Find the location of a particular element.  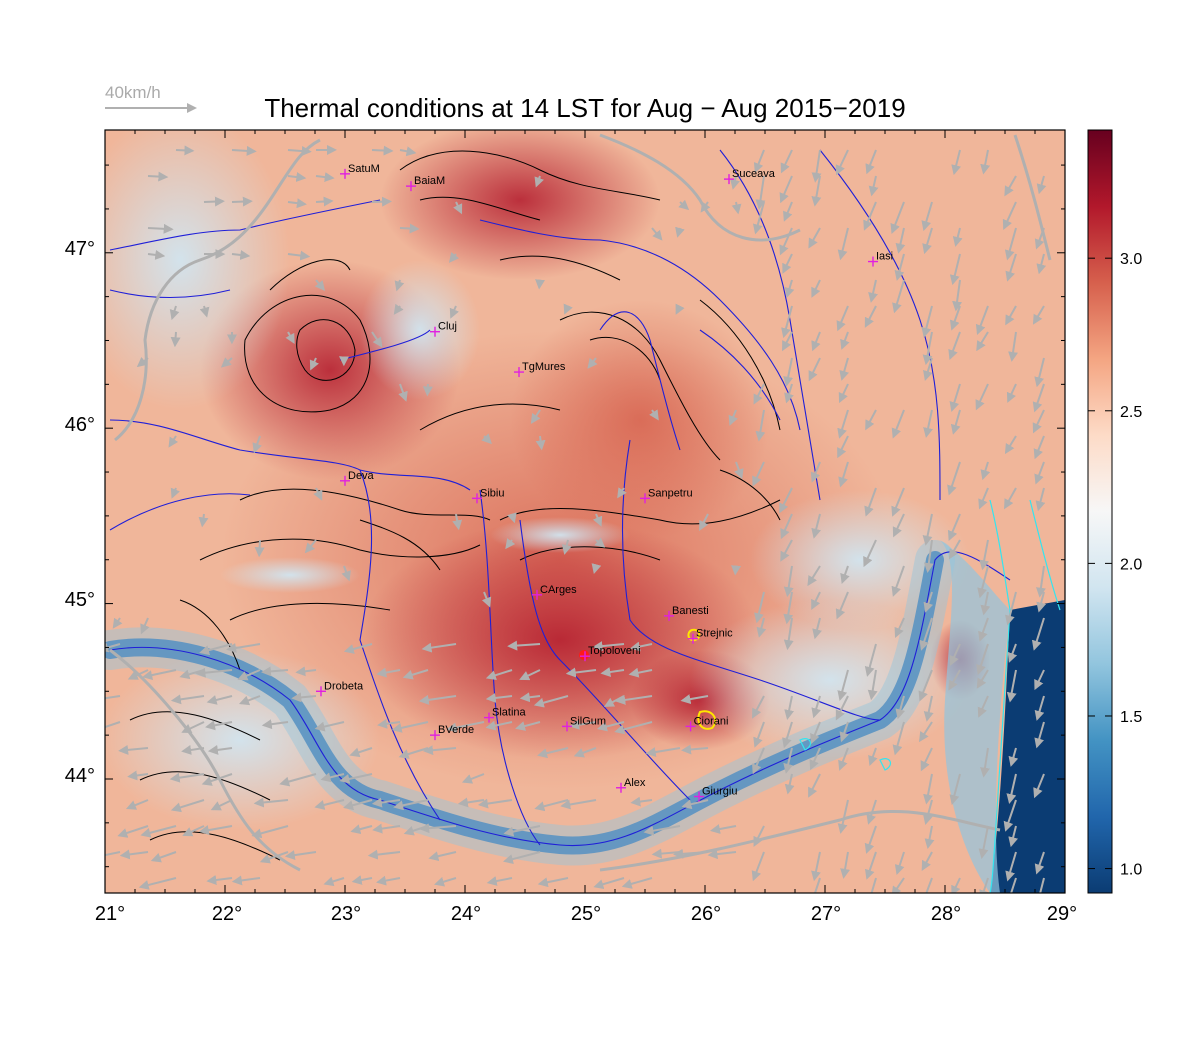

y-tick-label: 44° is located at coordinates (80, 776).